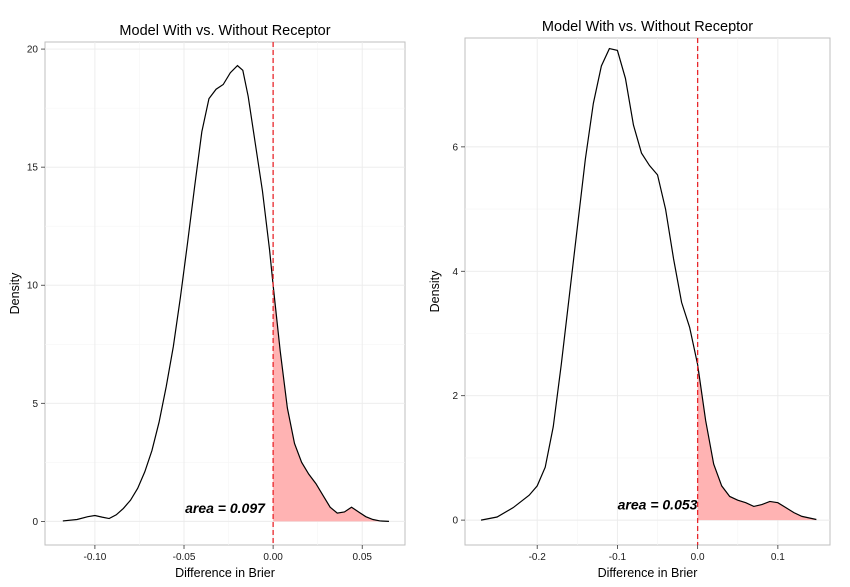 Image resolution: width=850 pixels, height=587 pixels. I want to click on x-tick-label: -0.10, so click(95, 557).